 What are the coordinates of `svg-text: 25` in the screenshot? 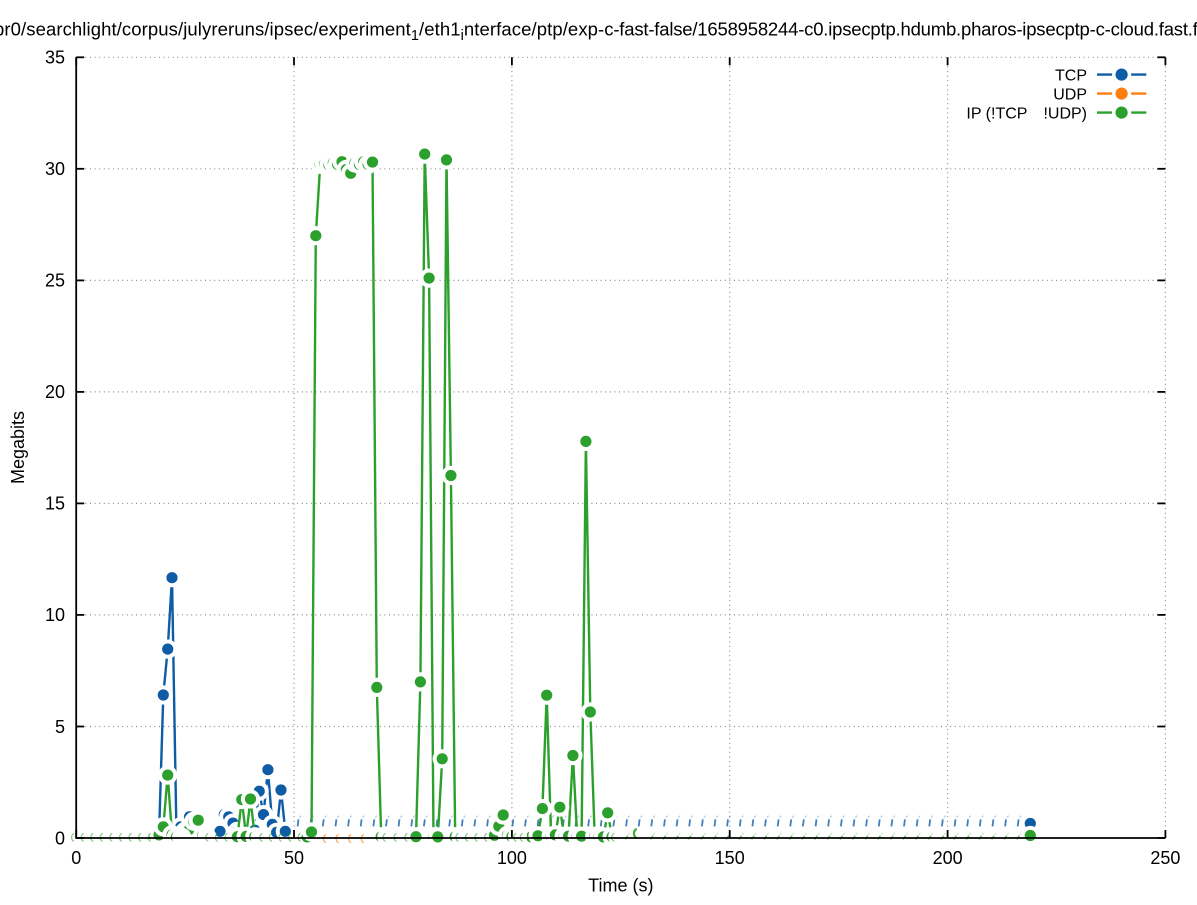 It's located at (55, 281).